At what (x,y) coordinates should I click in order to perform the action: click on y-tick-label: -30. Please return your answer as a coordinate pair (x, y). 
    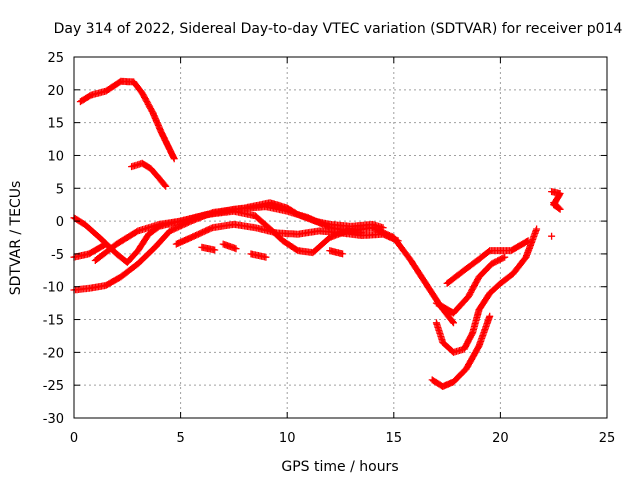
    Looking at the image, I should click on (53, 419).